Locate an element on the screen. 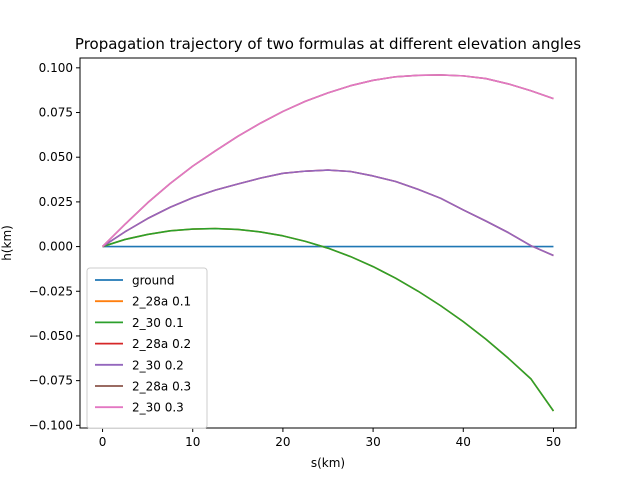  y-tick-label-1: −0.075 is located at coordinates (51, 381).